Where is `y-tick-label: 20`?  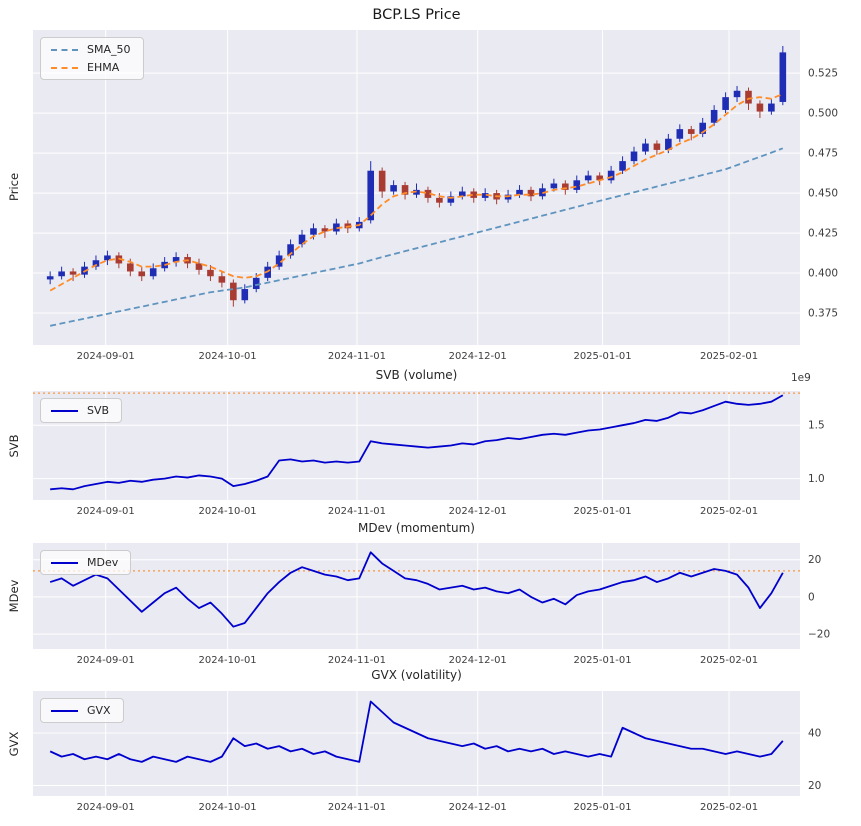
y-tick-label: 20 is located at coordinates (814, 560).